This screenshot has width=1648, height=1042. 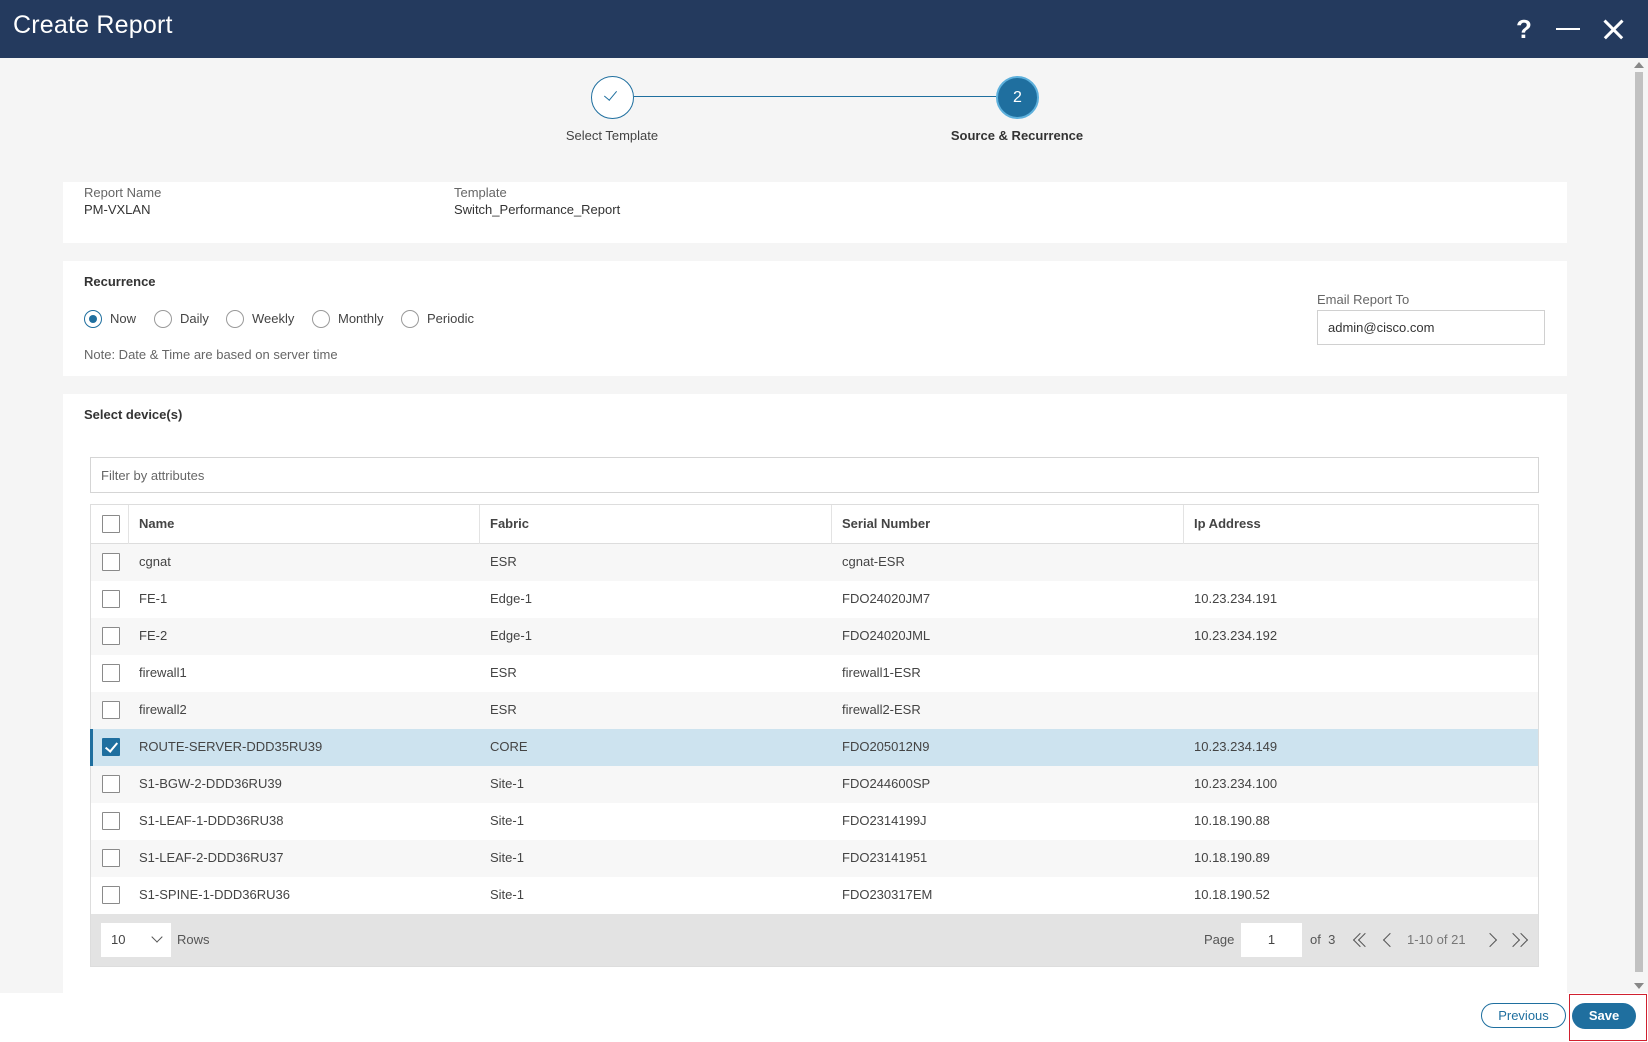 I want to click on rows-per-page-value: 10, so click(x=118, y=939).